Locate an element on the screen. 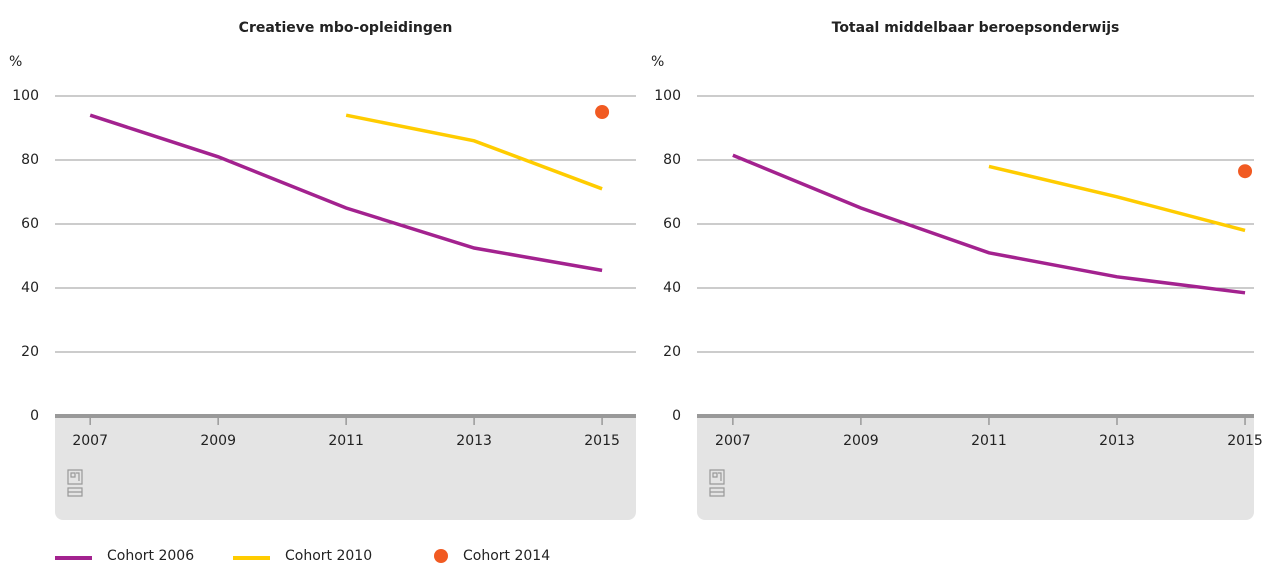 The width and height of the screenshot is (1268, 567). chart-title: Totaal middelbaar beroepsonderwijs is located at coordinates (976, 28).